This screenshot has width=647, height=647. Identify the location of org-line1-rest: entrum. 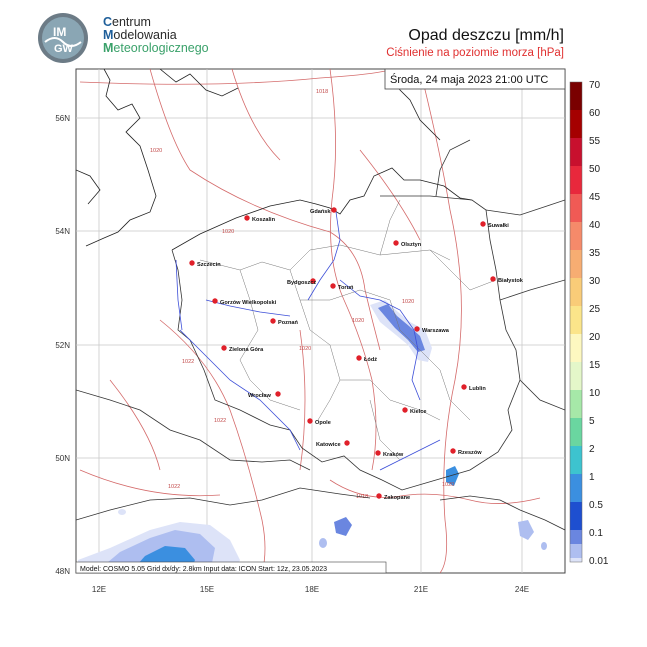
(131, 22).